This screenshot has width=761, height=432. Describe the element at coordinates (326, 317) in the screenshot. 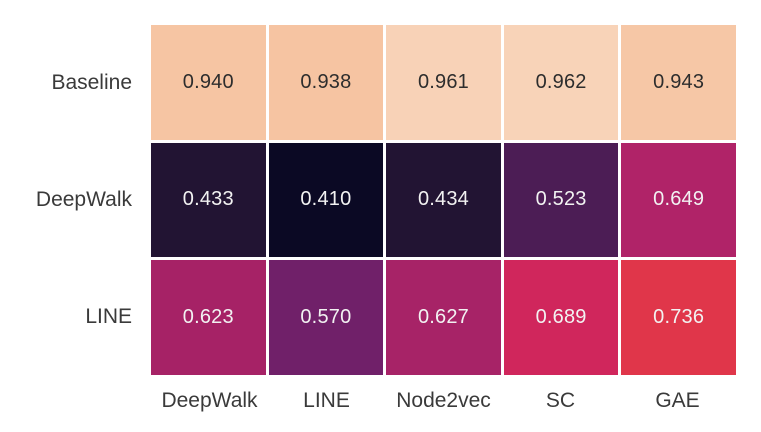

I see `heatmap-cell-line-line: 0.570` at that location.